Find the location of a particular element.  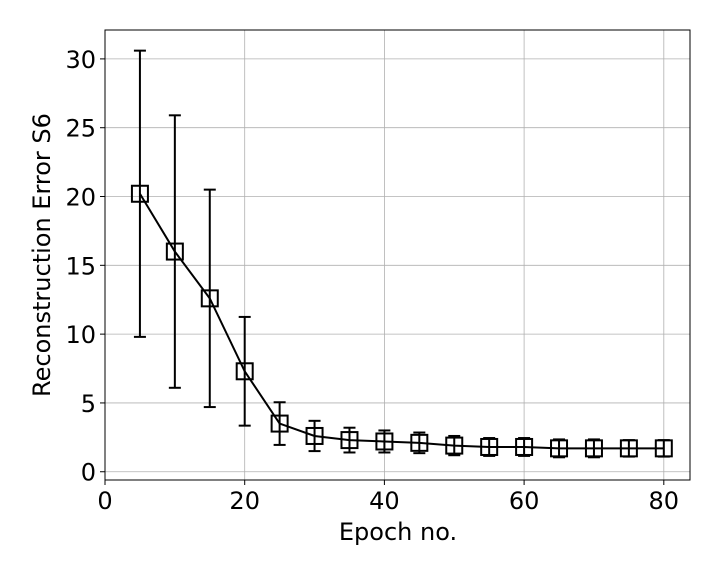

x-tick-label: 80 is located at coordinates (664, 501).